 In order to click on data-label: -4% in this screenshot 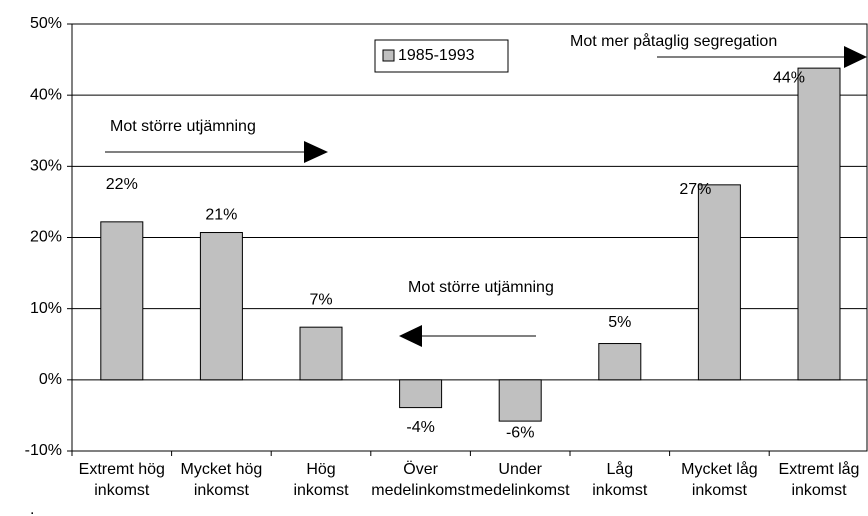, I will do `click(420, 427)`.